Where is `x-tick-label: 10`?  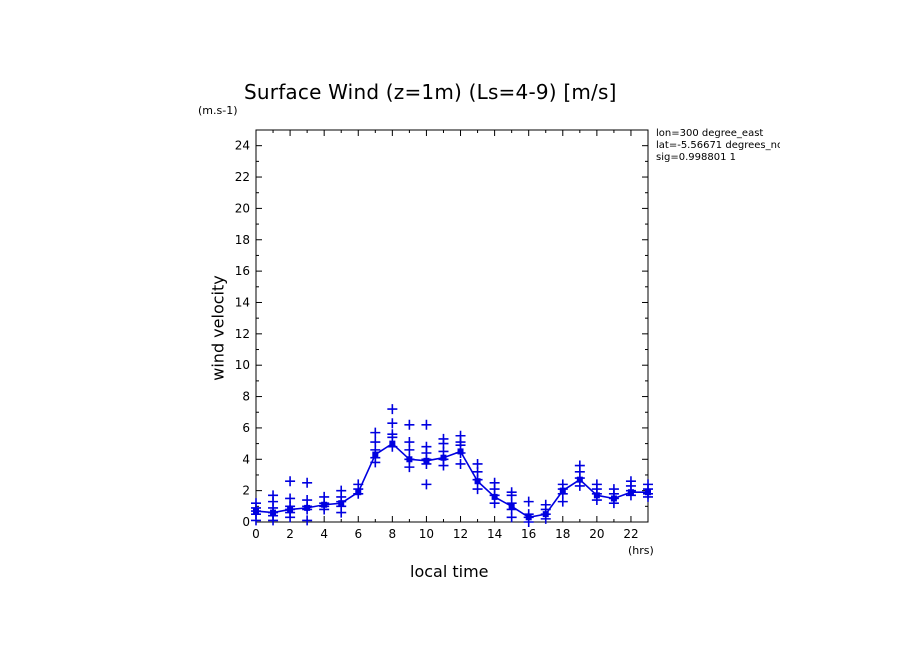
x-tick-label: 10 is located at coordinates (426, 534).